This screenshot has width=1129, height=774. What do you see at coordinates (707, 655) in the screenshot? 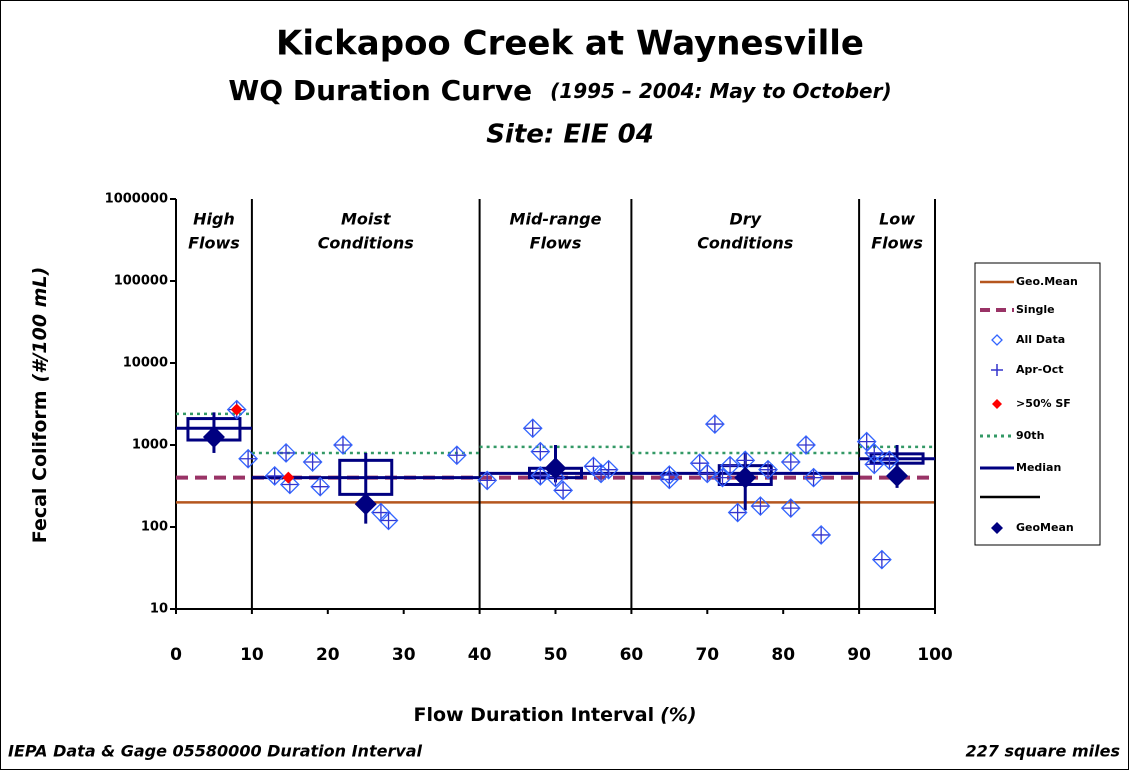
I see `x-tick-label: 70` at bounding box center [707, 655].